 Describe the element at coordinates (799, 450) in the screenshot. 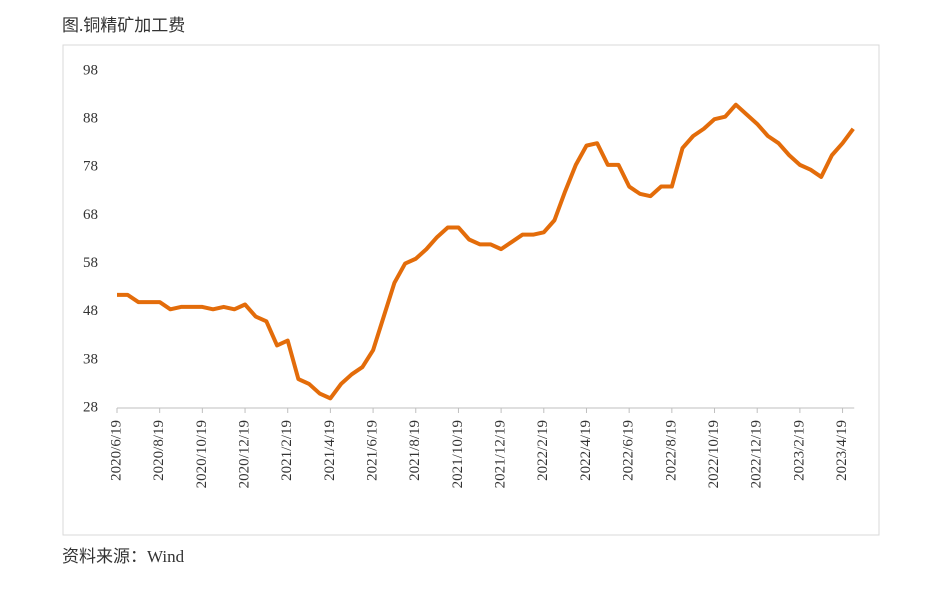

I see `x-tick-label: 2023/2/19` at that location.